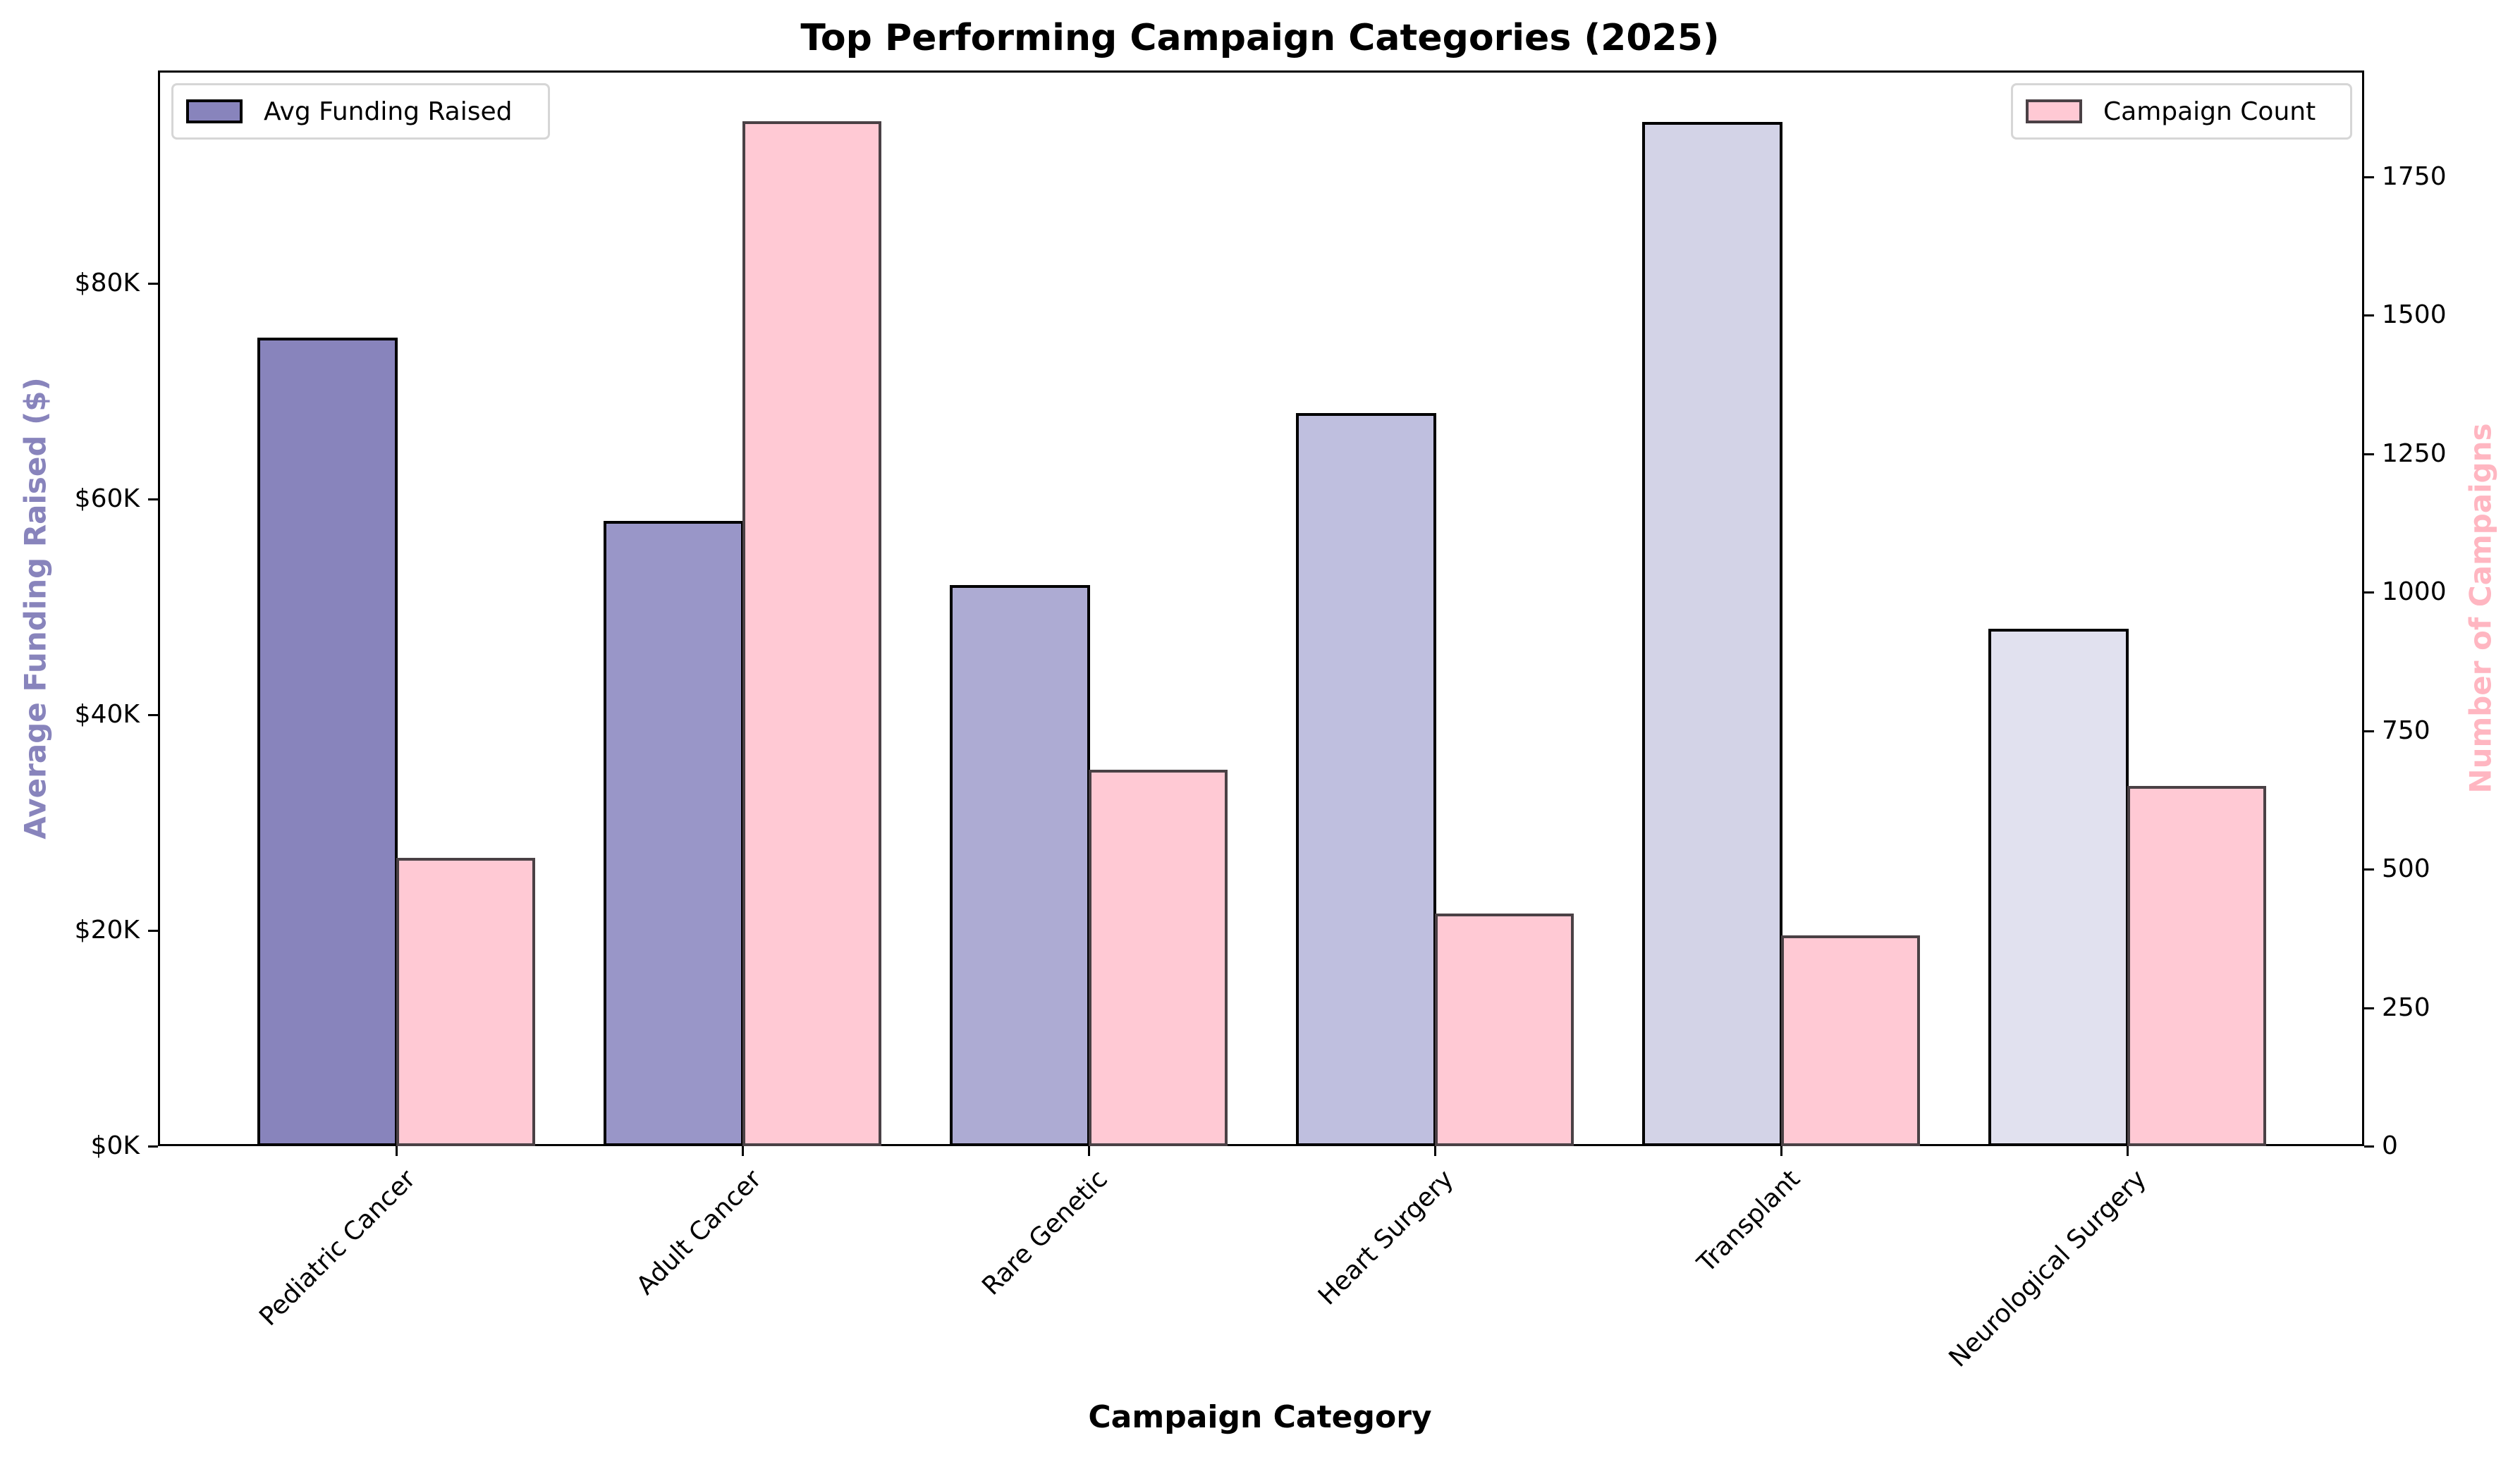 This screenshot has height=1457, width=2520. I want to click on y-tick-label-left: $80K, so click(107, 283).